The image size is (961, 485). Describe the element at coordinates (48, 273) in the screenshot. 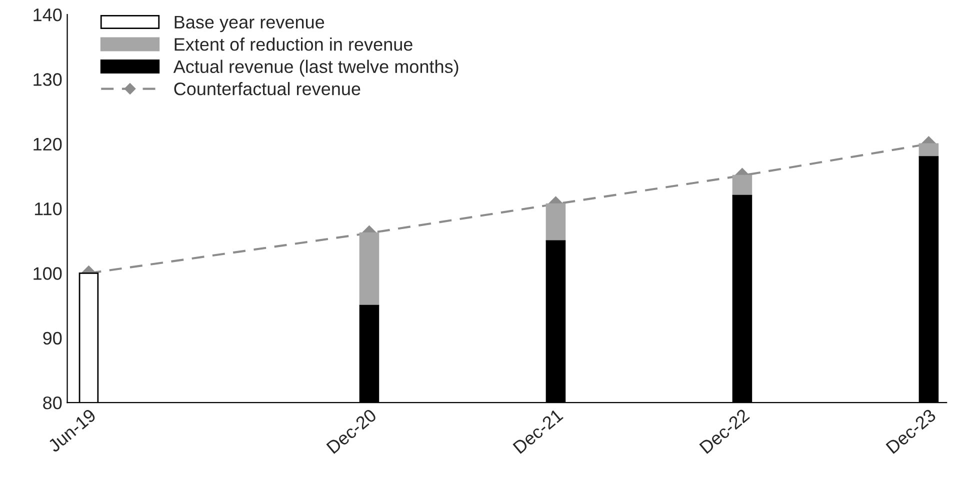

I see `y-tick-label: 100` at that location.